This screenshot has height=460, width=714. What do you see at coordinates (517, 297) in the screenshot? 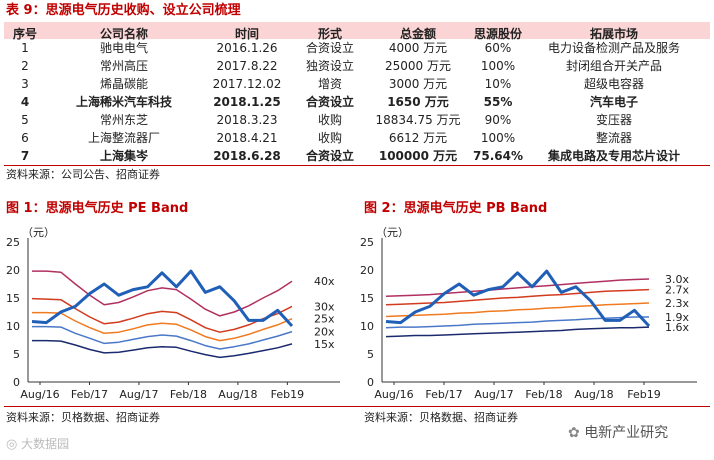
I see `band-line-2_7x` at bounding box center [517, 297].